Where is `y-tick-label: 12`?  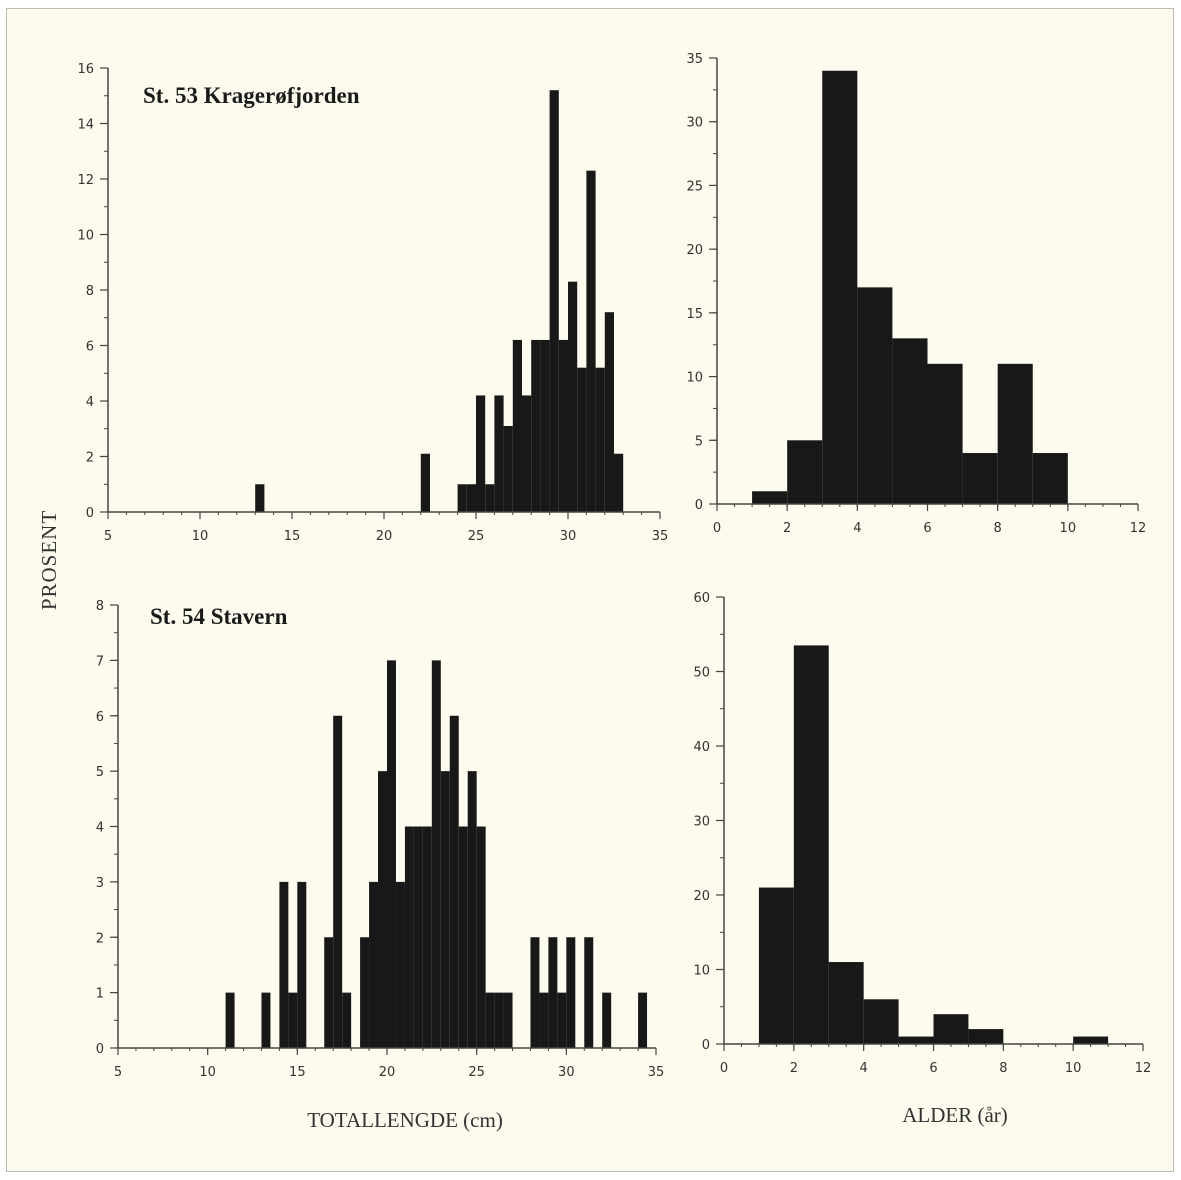 y-tick-label: 12 is located at coordinates (85, 180).